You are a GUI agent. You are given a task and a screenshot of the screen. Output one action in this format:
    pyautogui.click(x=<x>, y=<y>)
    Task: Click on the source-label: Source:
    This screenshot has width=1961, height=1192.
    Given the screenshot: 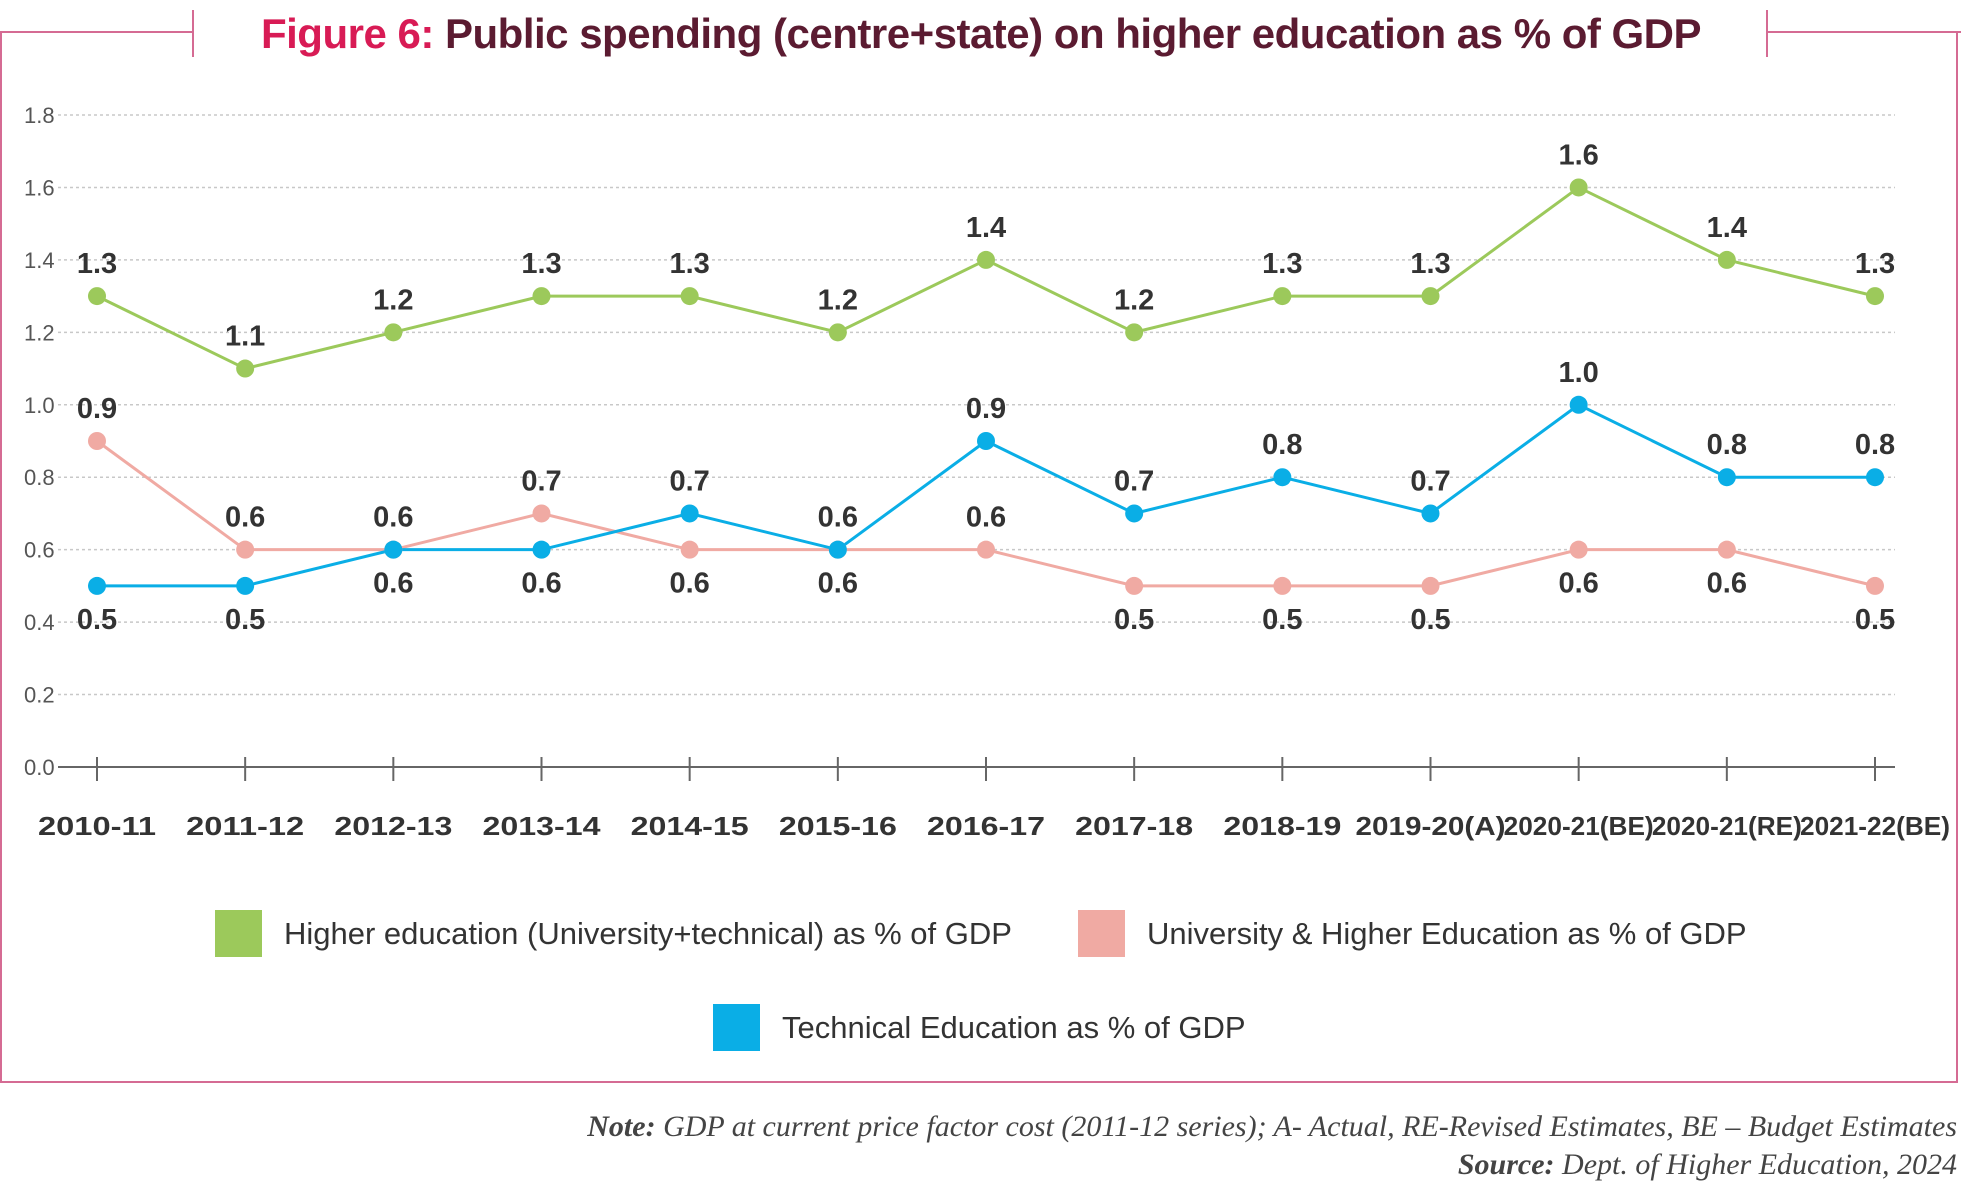 What is the action you would take?
    pyautogui.click(x=1506, y=1164)
    